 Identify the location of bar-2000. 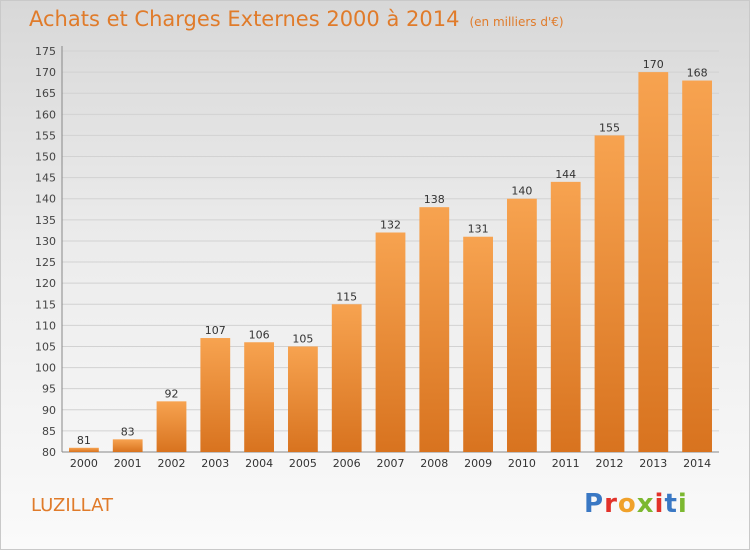
(84, 449).